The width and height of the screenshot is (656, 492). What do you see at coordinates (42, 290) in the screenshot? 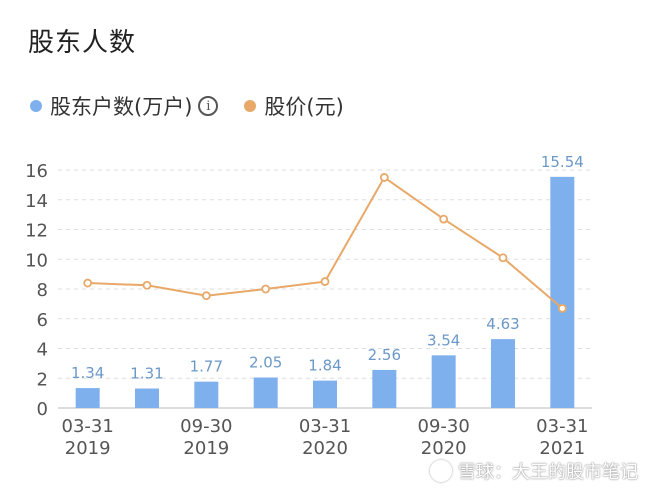
I see `y-tick-label: 8` at bounding box center [42, 290].